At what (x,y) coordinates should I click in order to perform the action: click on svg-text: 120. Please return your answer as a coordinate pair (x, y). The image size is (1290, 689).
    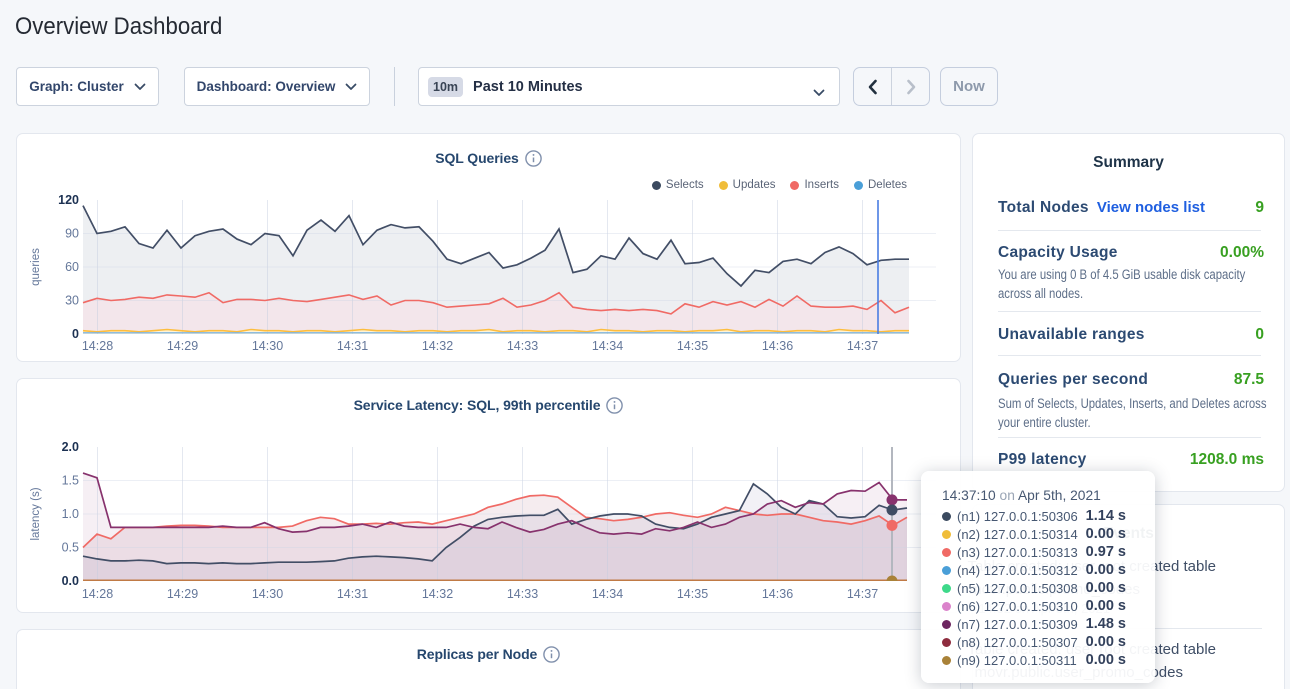
    Looking at the image, I should click on (68, 200).